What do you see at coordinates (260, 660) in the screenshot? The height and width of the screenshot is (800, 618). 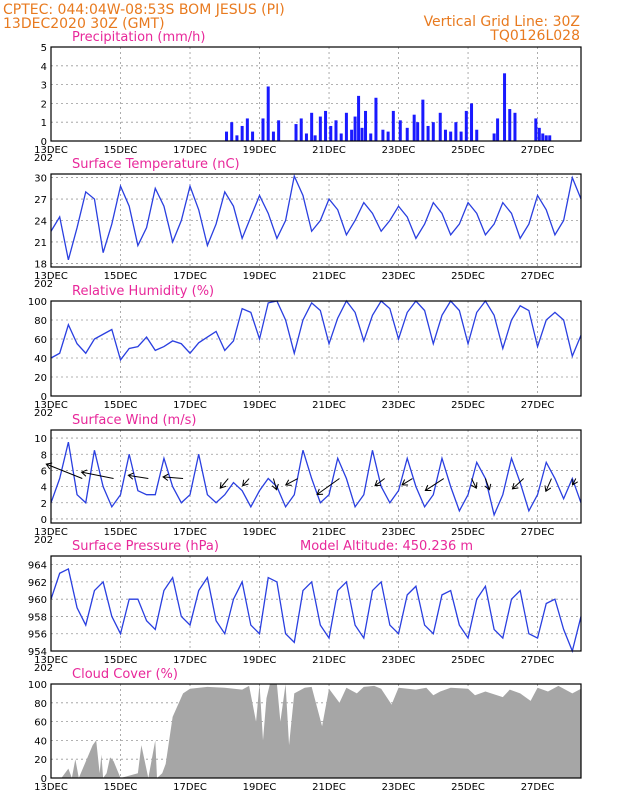 I see `pressure-xtick: 19DEC` at bounding box center [260, 660].